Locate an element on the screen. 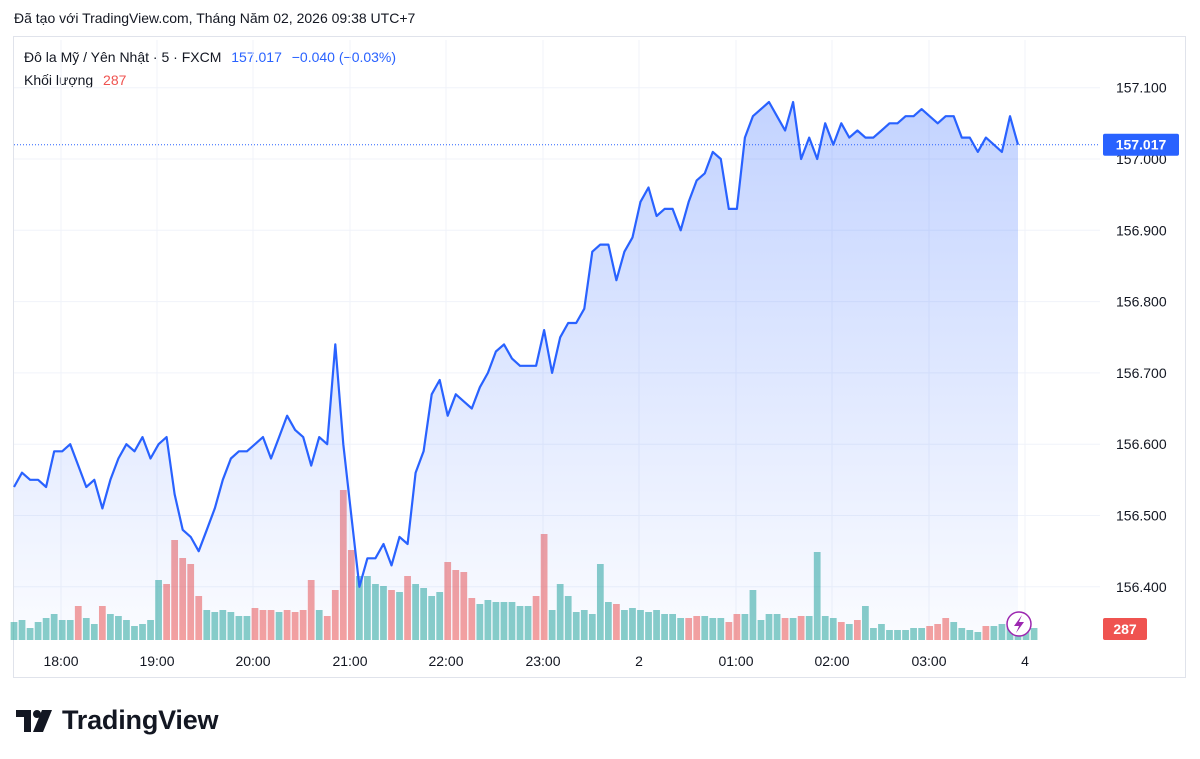  y-tick-label: 156.400 is located at coordinates (1141, 587).